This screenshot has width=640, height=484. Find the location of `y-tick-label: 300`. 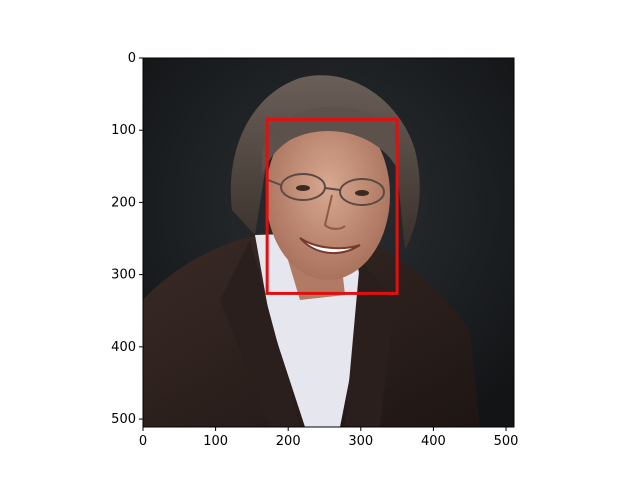

y-tick-label: 300 is located at coordinates (123, 275).